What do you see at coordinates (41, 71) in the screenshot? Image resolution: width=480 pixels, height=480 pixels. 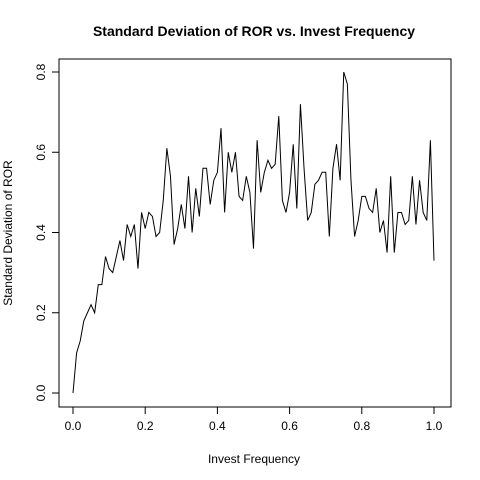 I see `y-tick-label: 0.8` at bounding box center [41, 71].